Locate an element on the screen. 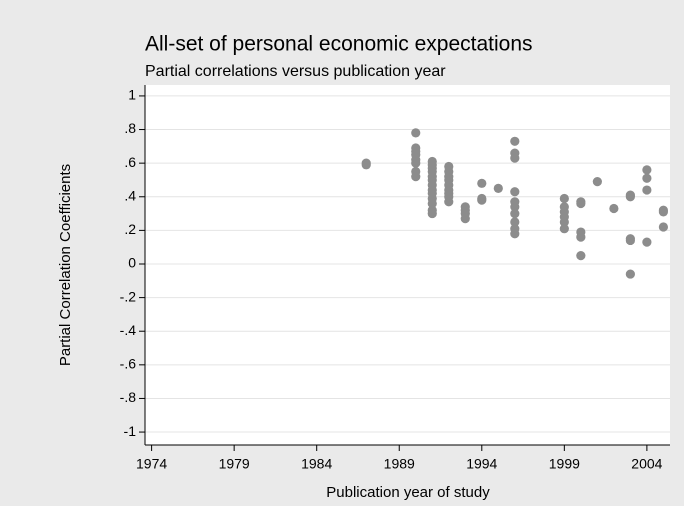  y-tick-label: .8 is located at coordinates (130, 128).